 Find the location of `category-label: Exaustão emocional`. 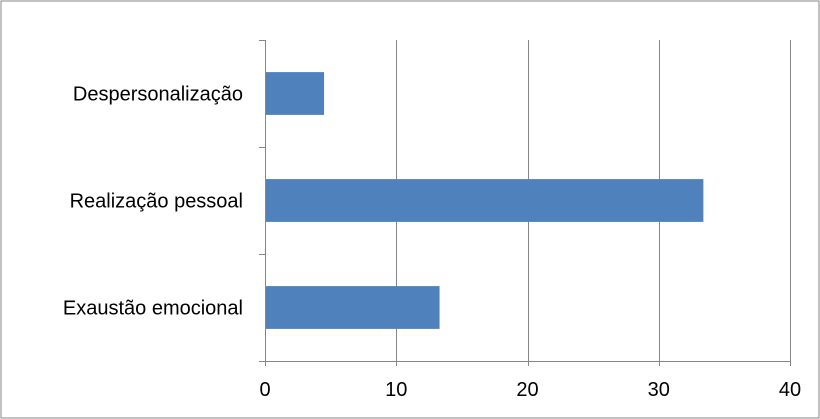

category-label: Exaustão emocional is located at coordinates (153, 309).